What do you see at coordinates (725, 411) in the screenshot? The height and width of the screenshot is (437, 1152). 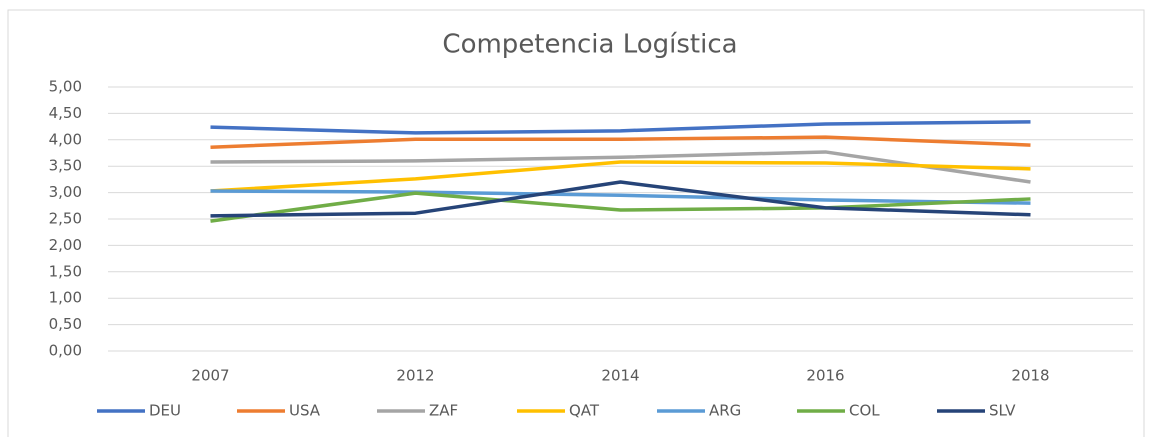 I see `legend-label: ARG` at bounding box center [725, 411].